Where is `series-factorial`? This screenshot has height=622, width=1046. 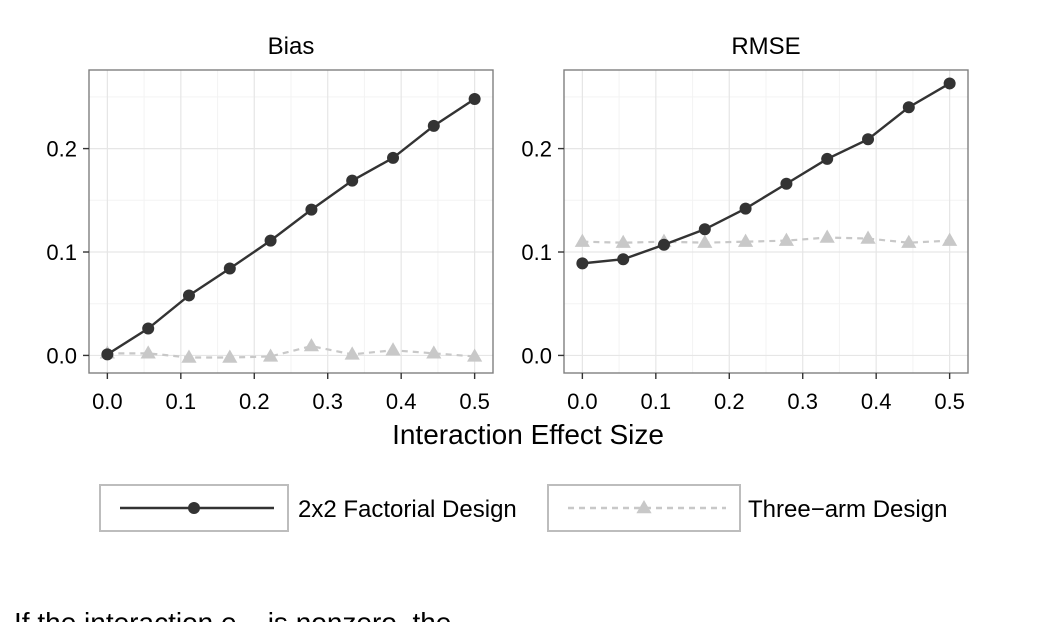
series-factorial is located at coordinates (766, 173).